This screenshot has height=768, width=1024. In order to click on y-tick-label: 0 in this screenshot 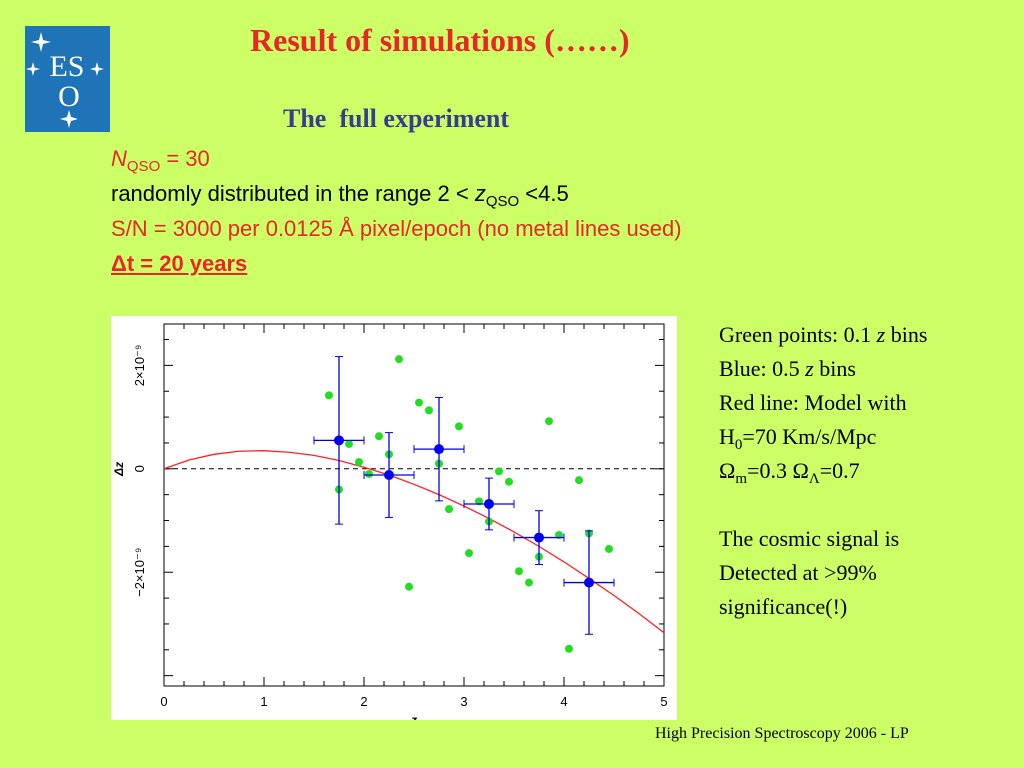, I will do `click(139, 468)`.